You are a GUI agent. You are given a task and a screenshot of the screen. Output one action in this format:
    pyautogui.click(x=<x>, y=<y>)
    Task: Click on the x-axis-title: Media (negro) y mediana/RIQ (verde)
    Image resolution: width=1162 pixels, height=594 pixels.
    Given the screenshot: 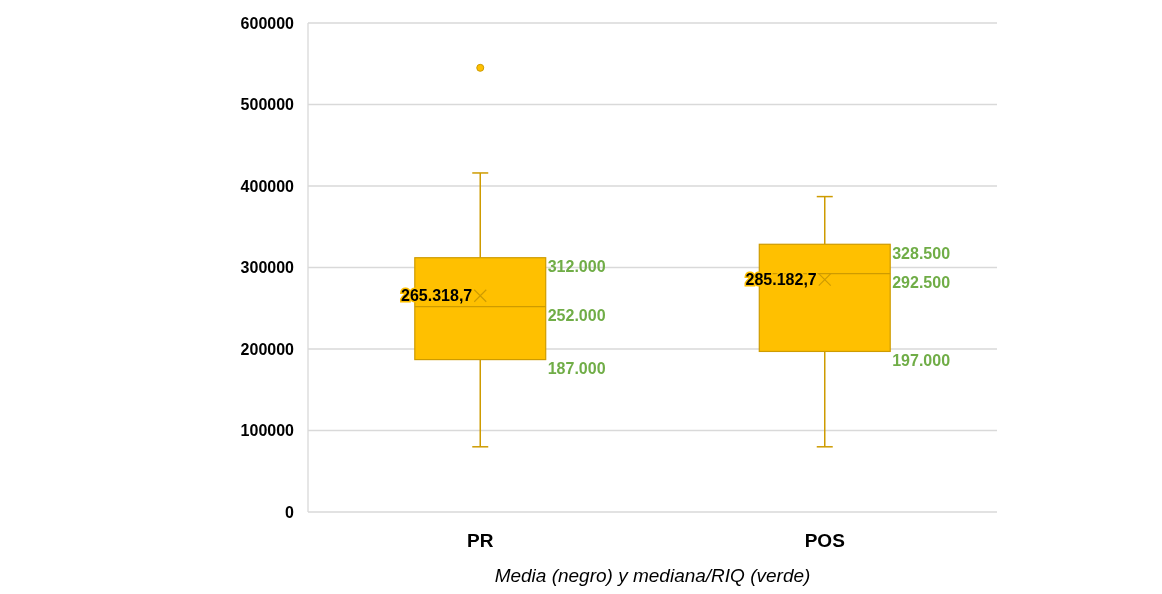 What is the action you would take?
    pyautogui.click(x=652, y=575)
    